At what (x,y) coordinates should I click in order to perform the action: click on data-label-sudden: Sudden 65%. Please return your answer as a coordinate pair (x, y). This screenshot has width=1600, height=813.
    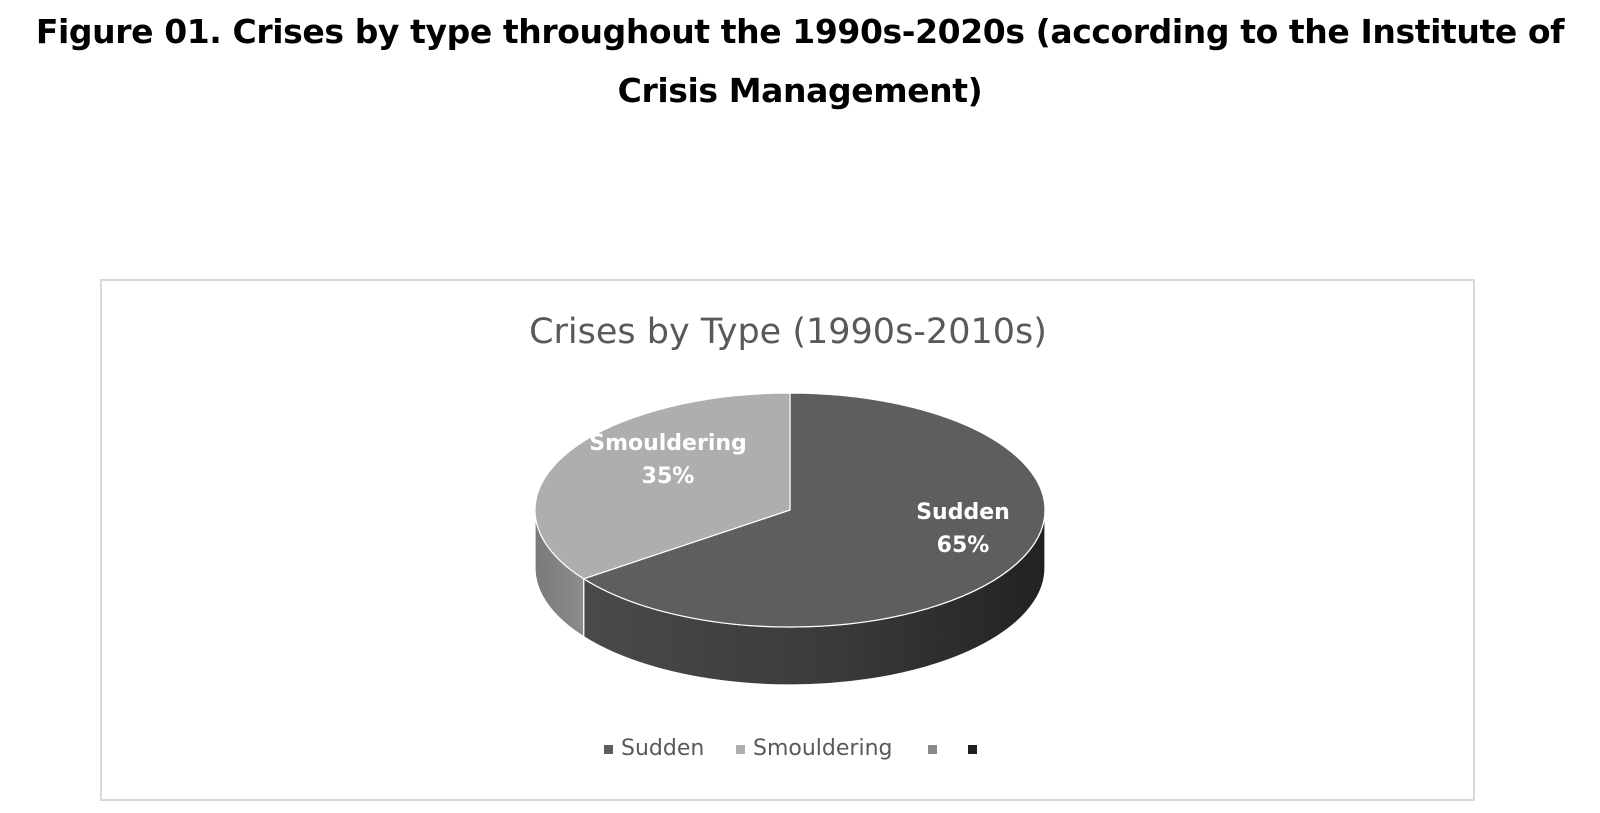
    Looking at the image, I should click on (963, 529).